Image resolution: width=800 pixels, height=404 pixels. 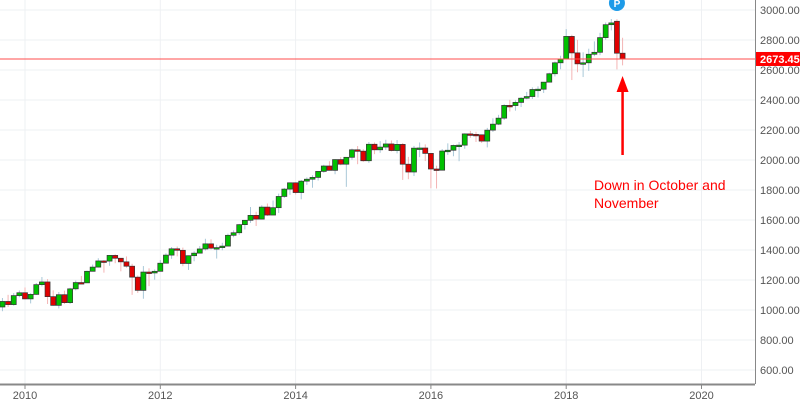 I want to click on x-tick-label: 2012, so click(x=160, y=396).